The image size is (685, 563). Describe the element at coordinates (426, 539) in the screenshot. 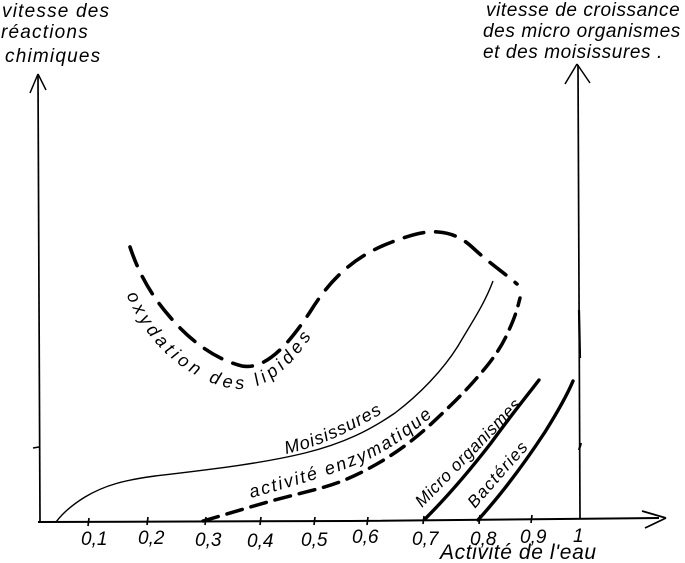

I see `svg-text: 0,7` at that location.